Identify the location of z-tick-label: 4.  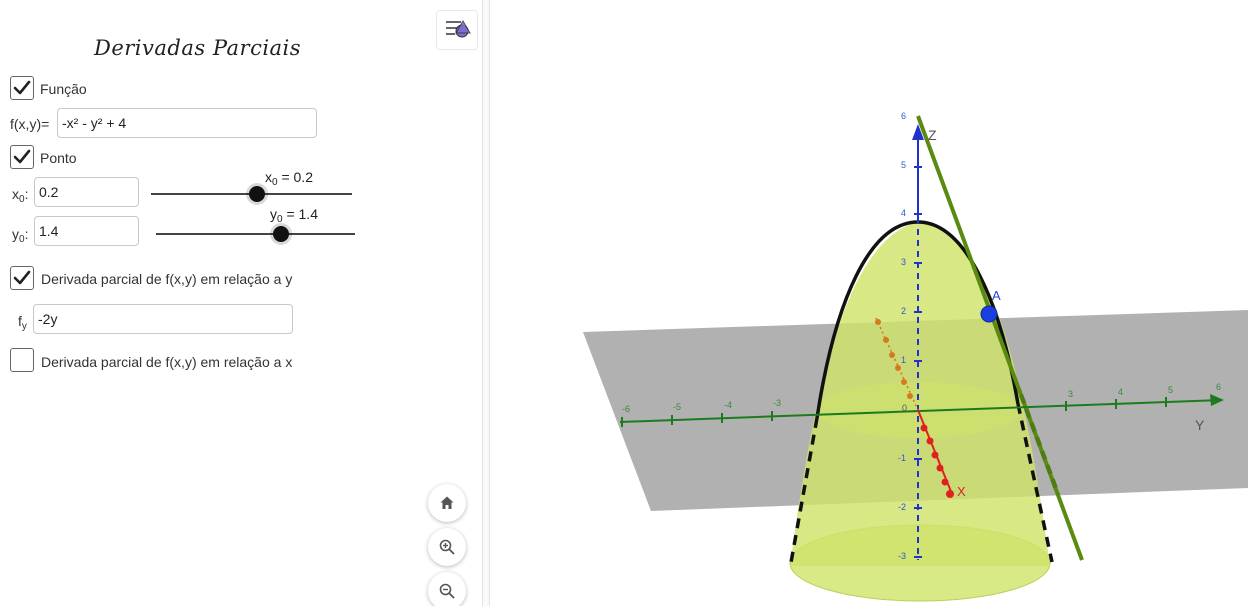
(903, 213).